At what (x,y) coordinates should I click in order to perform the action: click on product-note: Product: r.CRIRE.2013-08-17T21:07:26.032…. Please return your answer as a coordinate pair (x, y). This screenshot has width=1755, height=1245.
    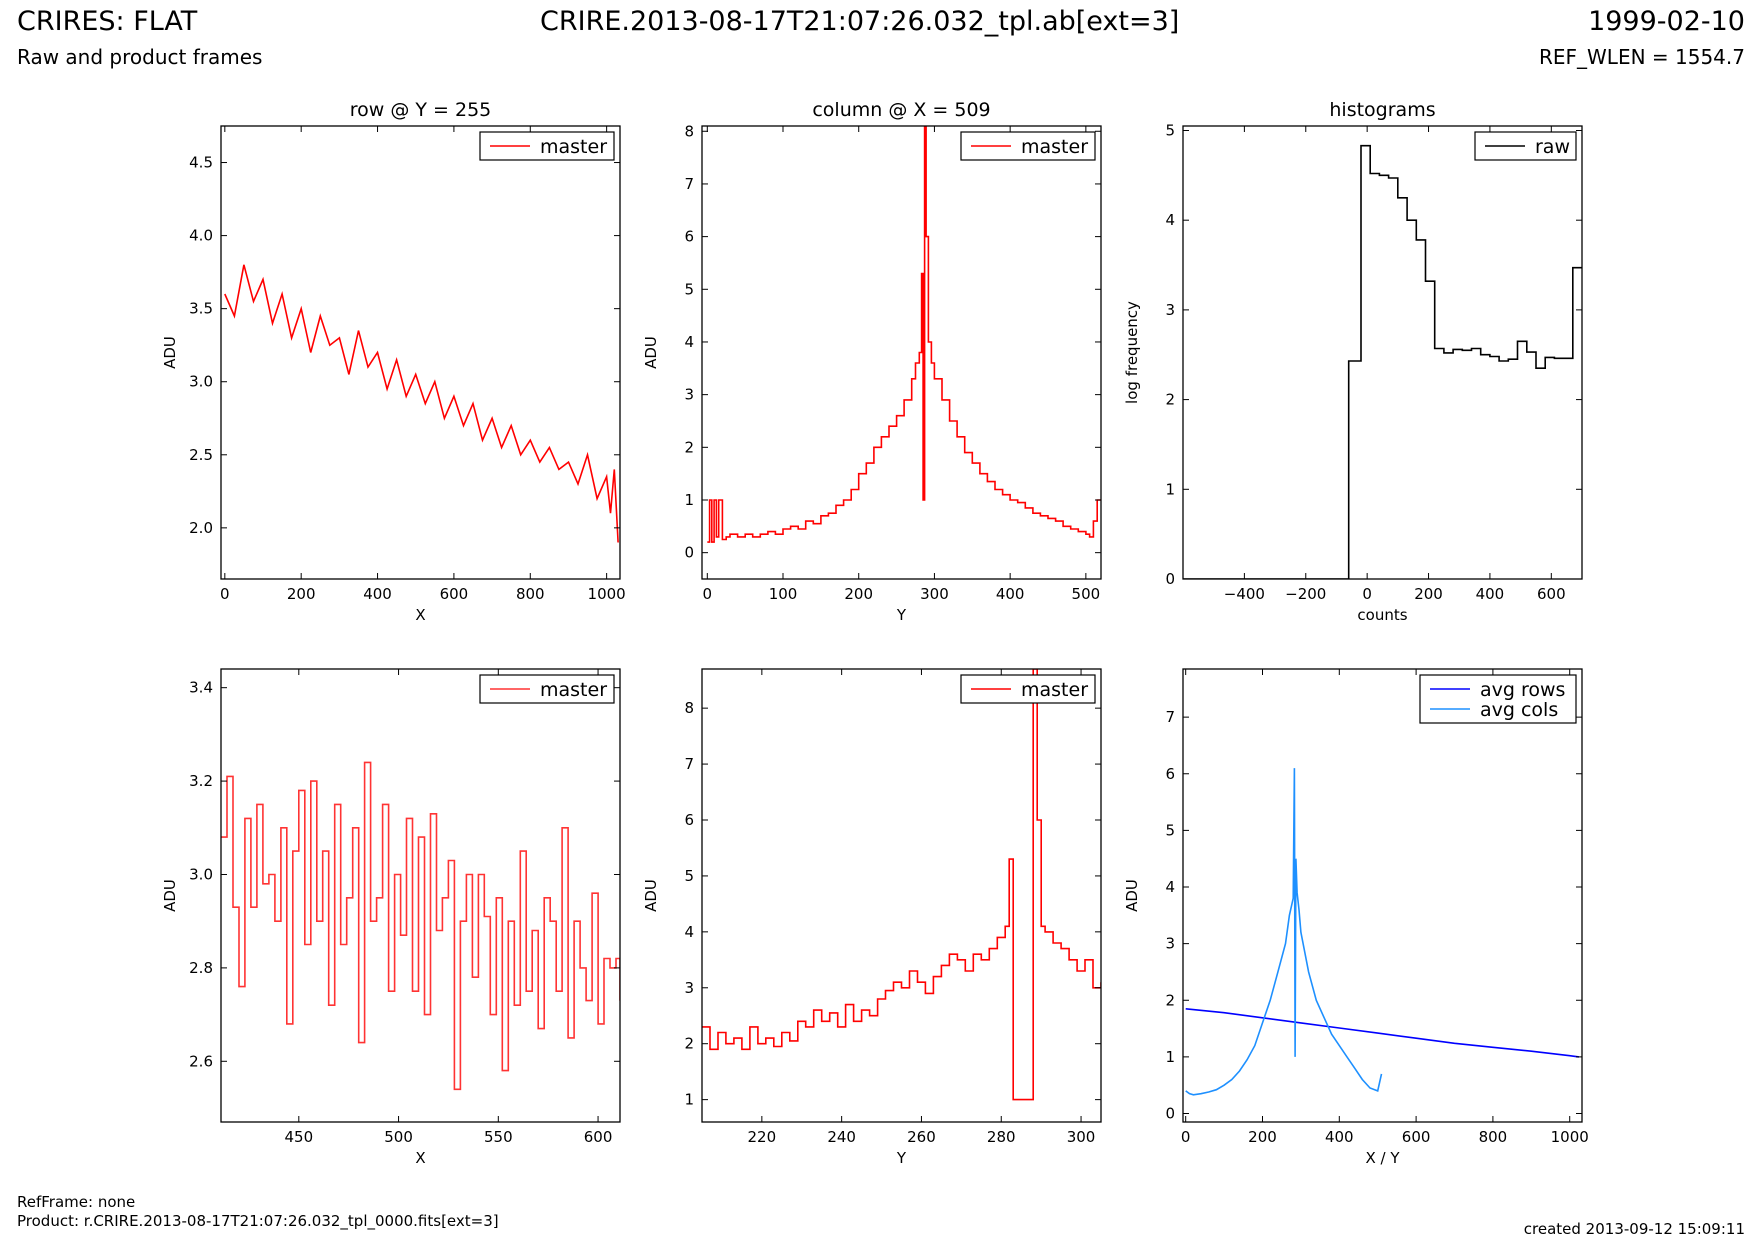
    Looking at the image, I should click on (258, 1221).